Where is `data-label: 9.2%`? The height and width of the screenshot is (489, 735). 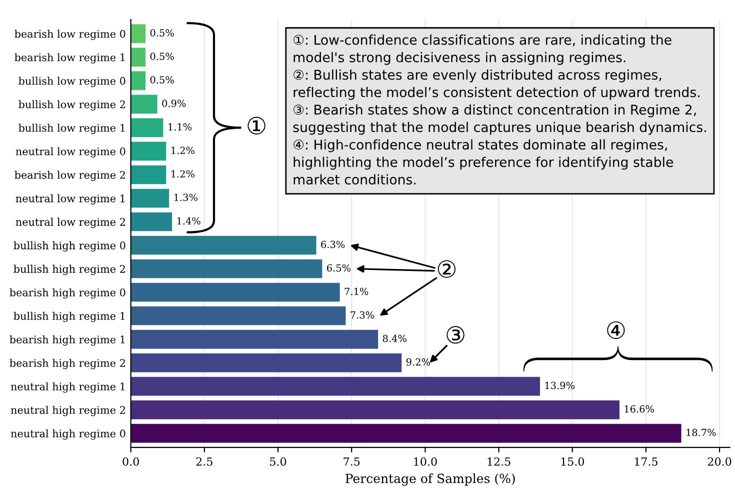
data-label: 9.2% is located at coordinates (418, 362).